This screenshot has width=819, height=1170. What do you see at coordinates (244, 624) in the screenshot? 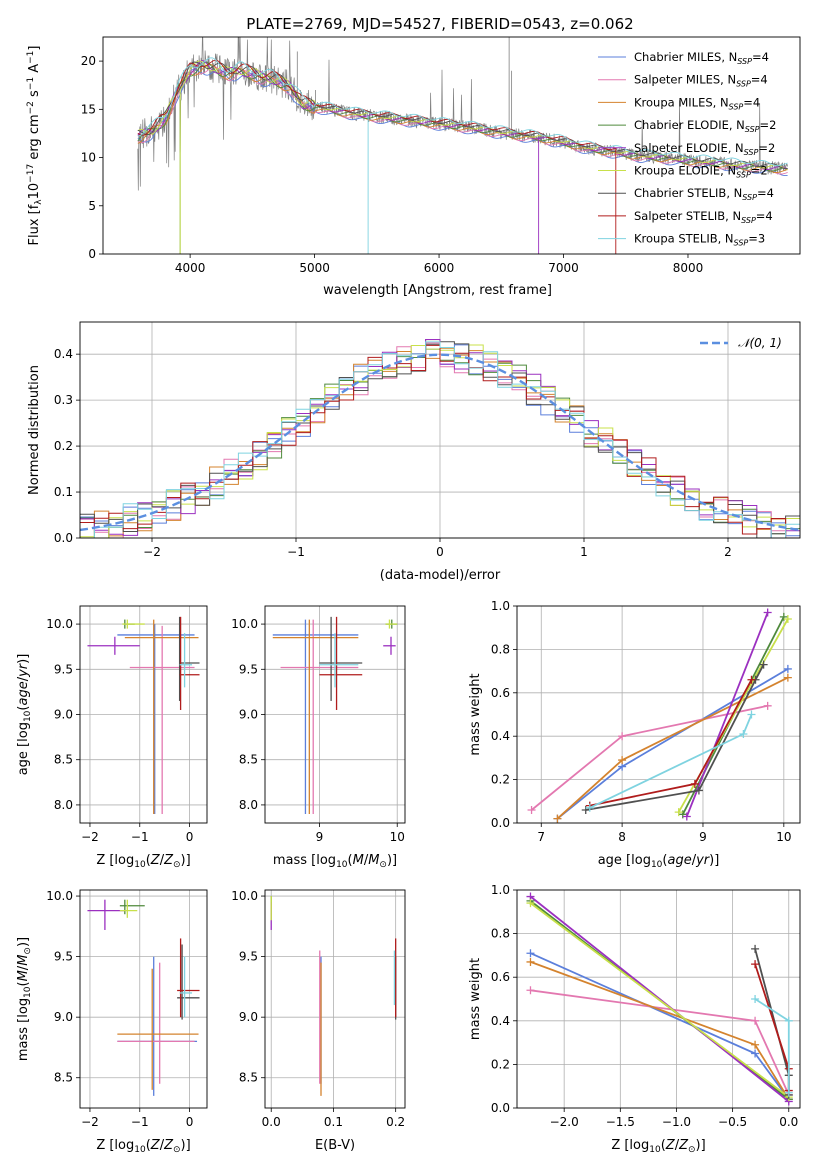
I see `y-tick-label: 10.0` at bounding box center [244, 624].